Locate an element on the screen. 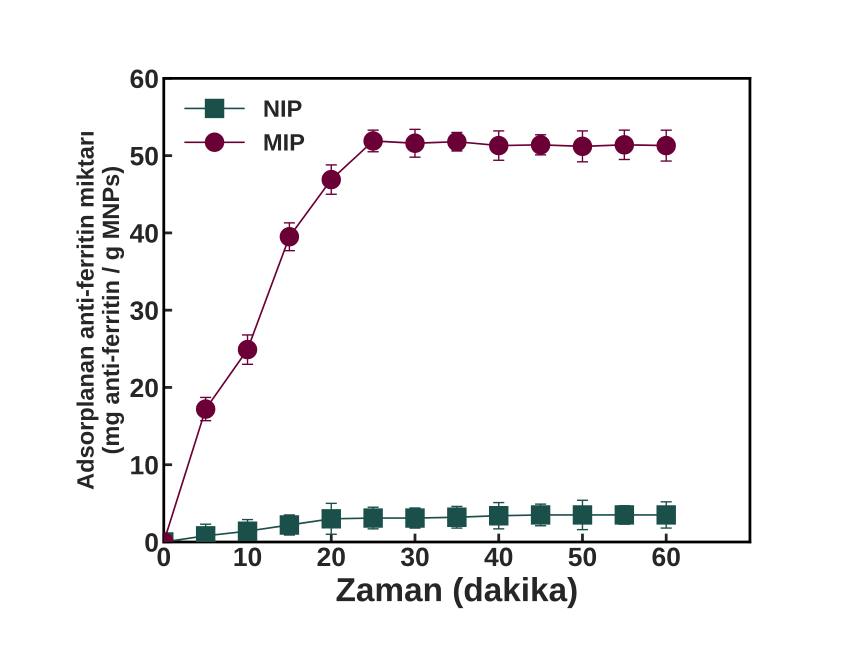  y-tick-label: 20 is located at coordinates (144, 388).